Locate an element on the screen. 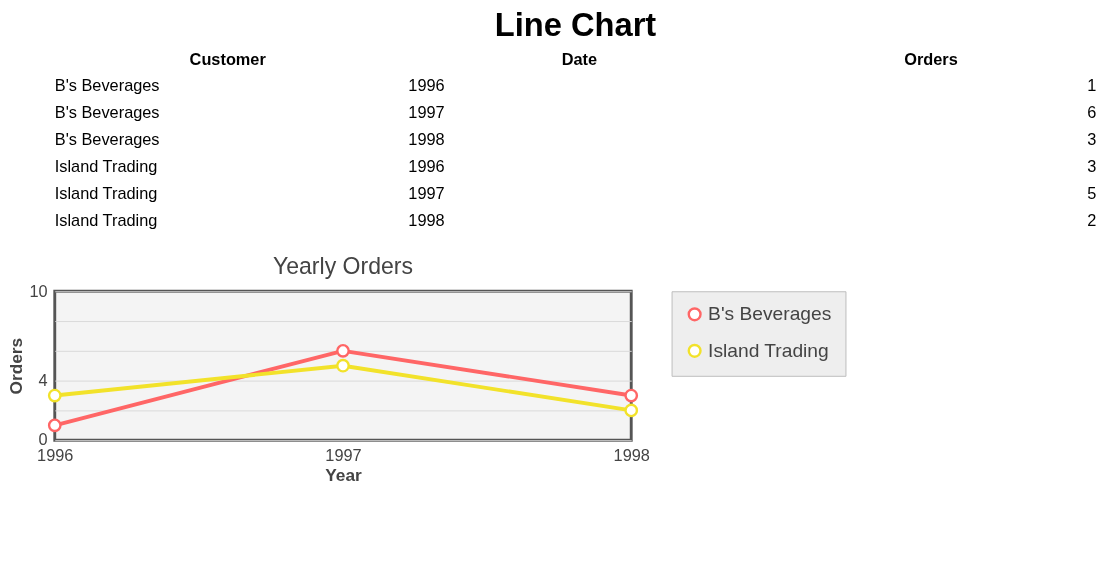 This screenshot has height=588, width=1102. x-axis-title: Year is located at coordinates (343, 475).